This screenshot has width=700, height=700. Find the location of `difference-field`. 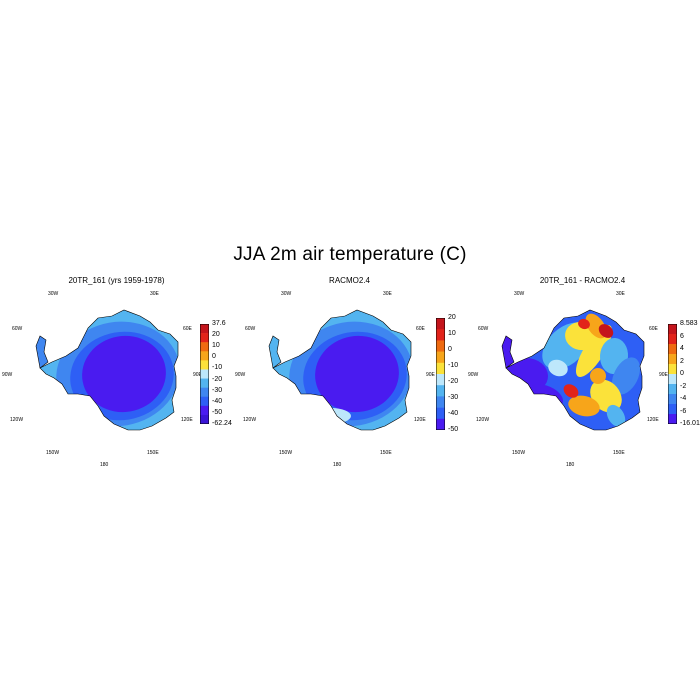

difference-field is located at coordinates (575, 370).